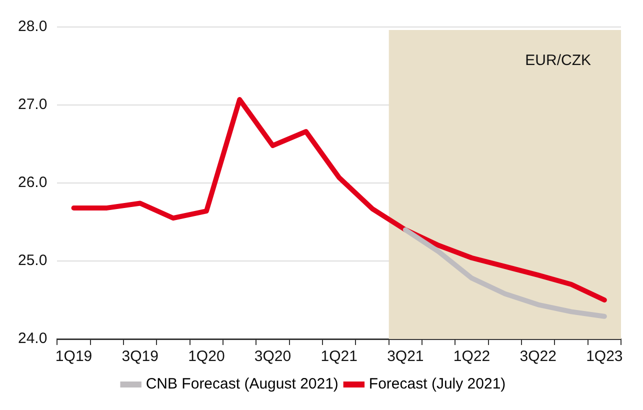  Describe the element at coordinates (206, 357) in the screenshot. I see `x-tick-label: 1Q20` at that location.